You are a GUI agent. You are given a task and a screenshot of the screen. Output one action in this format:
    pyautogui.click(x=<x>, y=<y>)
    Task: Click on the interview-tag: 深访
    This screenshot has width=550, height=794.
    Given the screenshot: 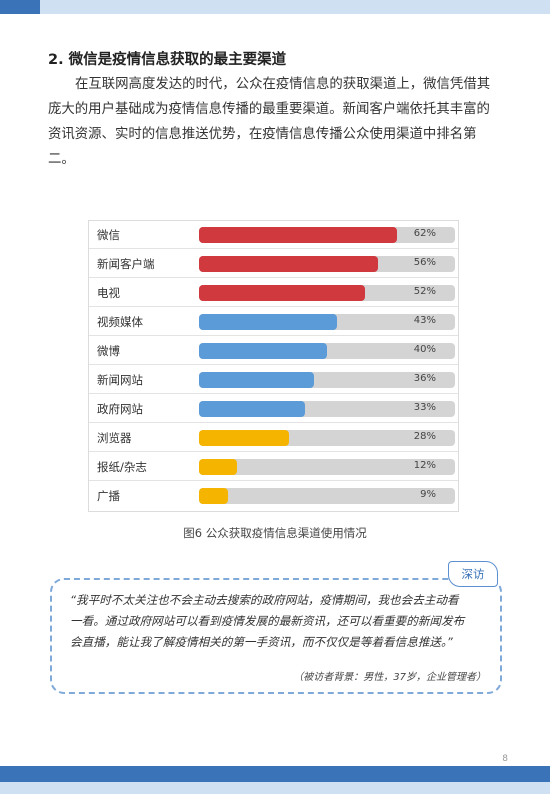 What is the action you would take?
    pyautogui.click(x=473, y=574)
    